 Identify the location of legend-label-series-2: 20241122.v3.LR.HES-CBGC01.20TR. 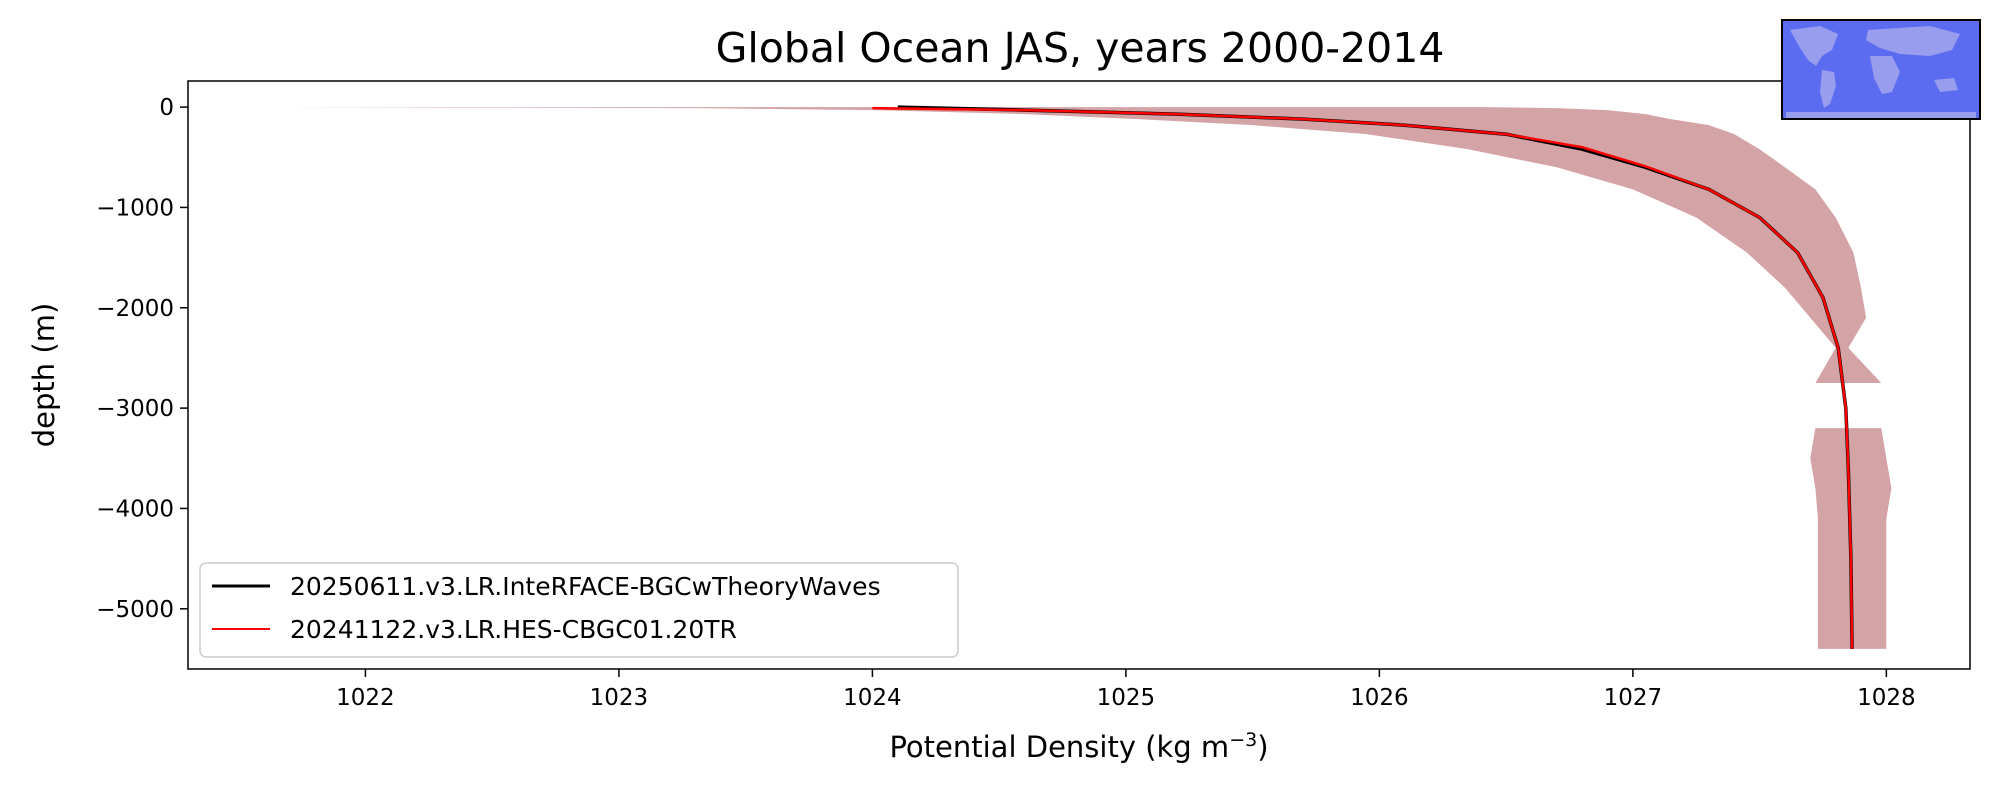
(513, 629).